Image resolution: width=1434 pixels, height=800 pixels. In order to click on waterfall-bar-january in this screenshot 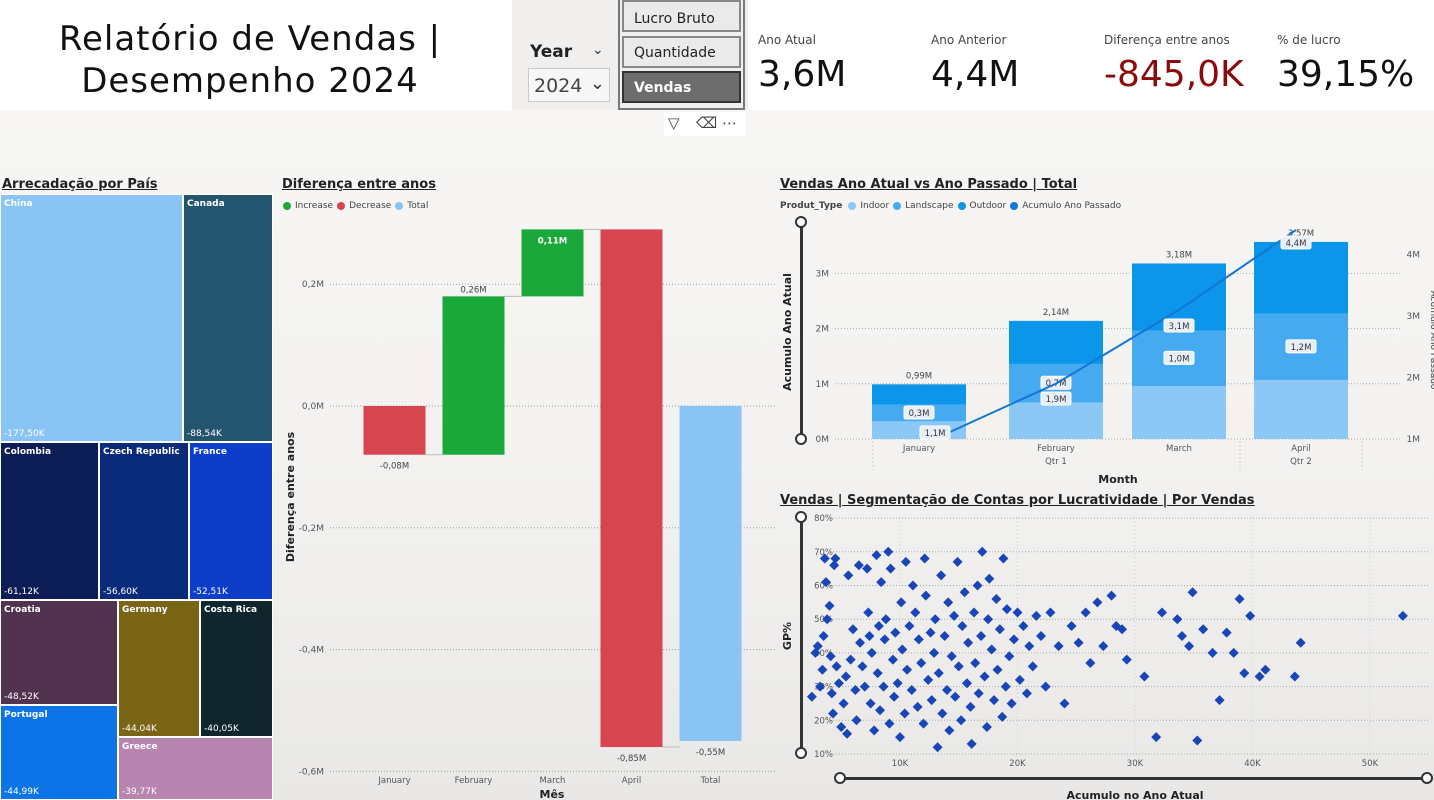, I will do `click(394, 430)`.